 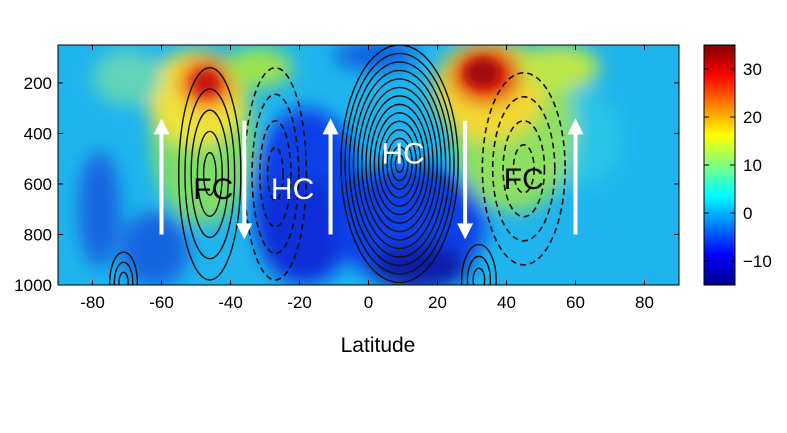 I want to click on colorbar-tick-label: 30, so click(x=752, y=69).